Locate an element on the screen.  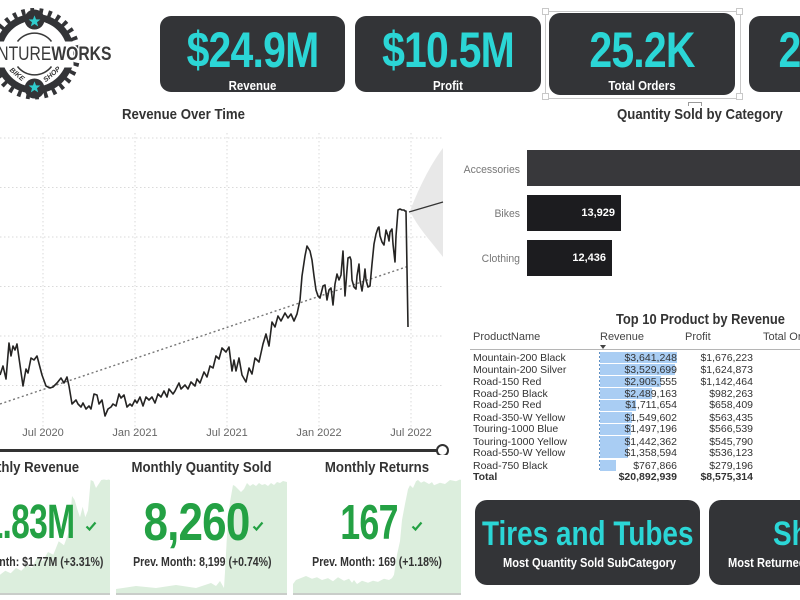
svg-text: Jan 2022 is located at coordinates (318, 433).